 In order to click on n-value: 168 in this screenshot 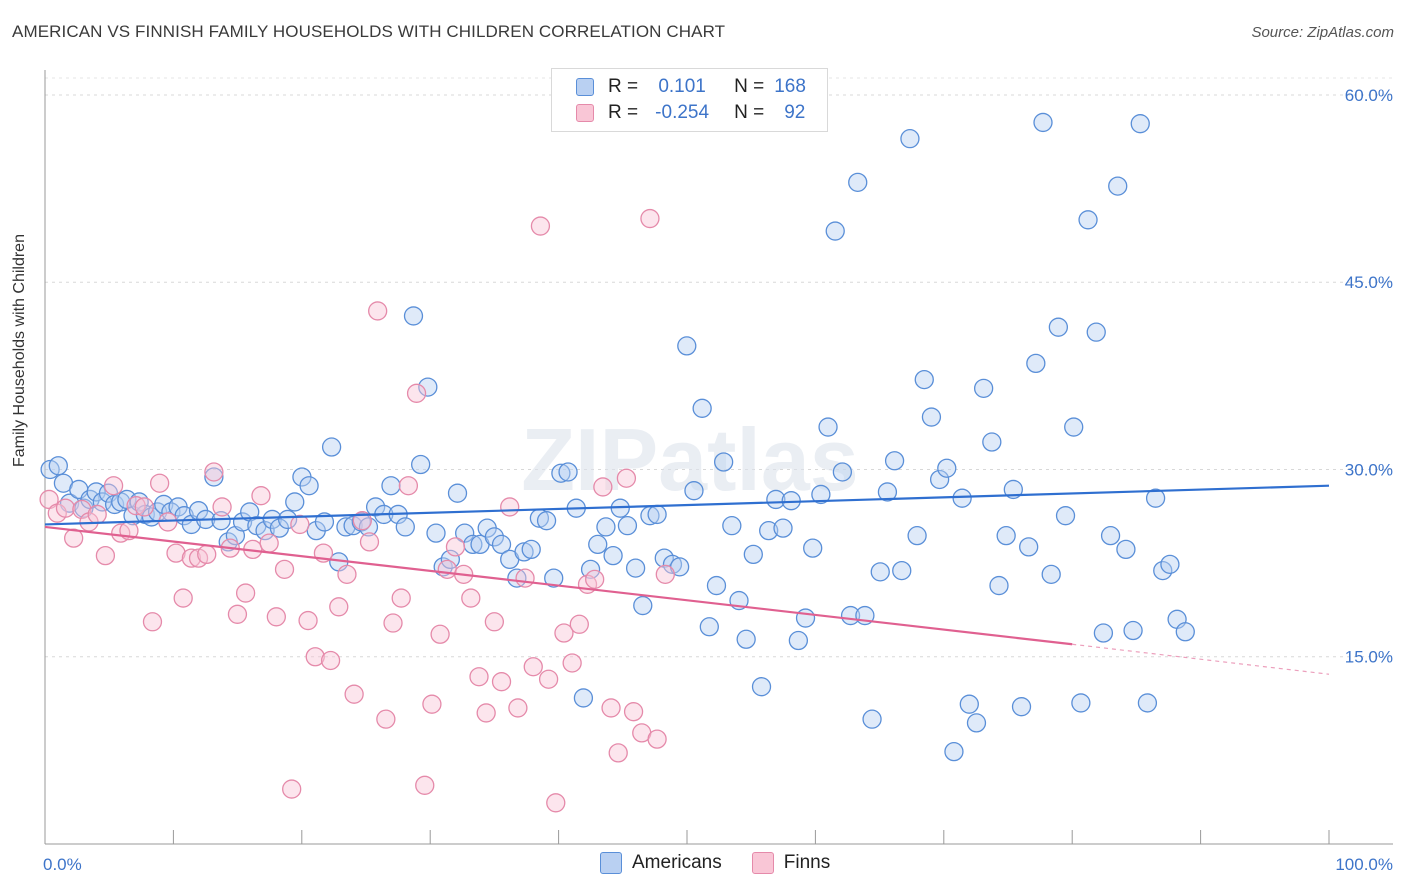, I will do `click(790, 86)`.